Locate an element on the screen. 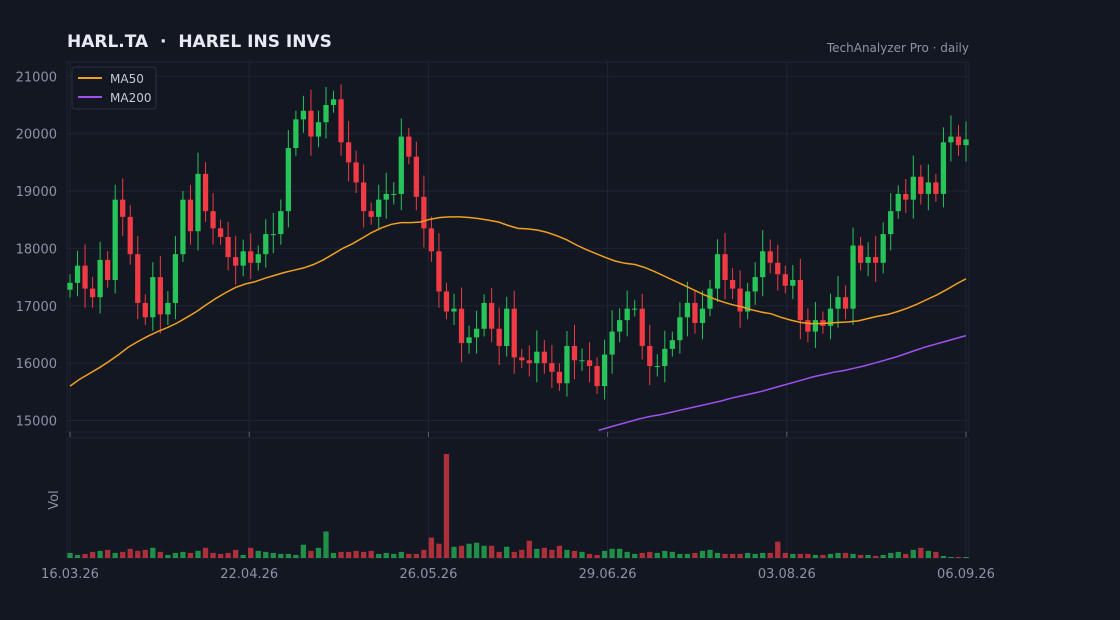 The image size is (1120, 620). y-tick-label: 16000 is located at coordinates (36, 364).